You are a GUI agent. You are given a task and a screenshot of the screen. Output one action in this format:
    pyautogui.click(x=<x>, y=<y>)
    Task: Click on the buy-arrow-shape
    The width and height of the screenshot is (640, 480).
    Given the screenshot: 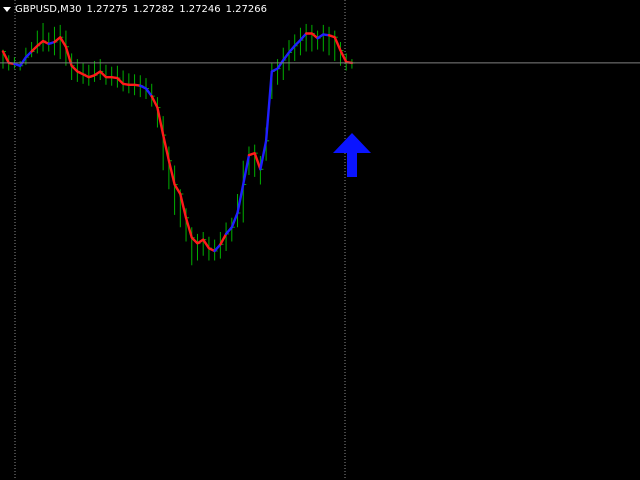 What is the action you would take?
    pyautogui.click(x=352, y=155)
    